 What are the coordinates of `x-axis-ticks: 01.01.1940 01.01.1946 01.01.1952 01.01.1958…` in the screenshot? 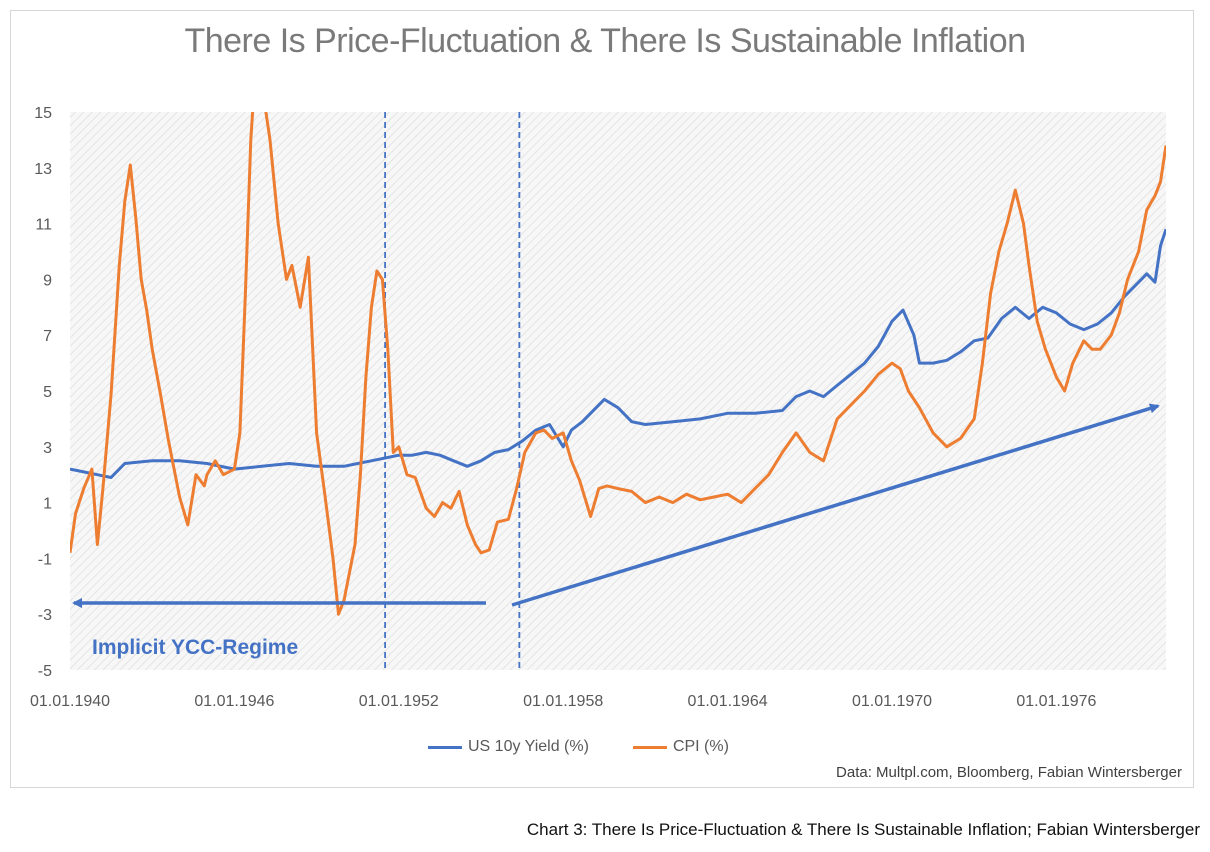 It's located at (563, 701).